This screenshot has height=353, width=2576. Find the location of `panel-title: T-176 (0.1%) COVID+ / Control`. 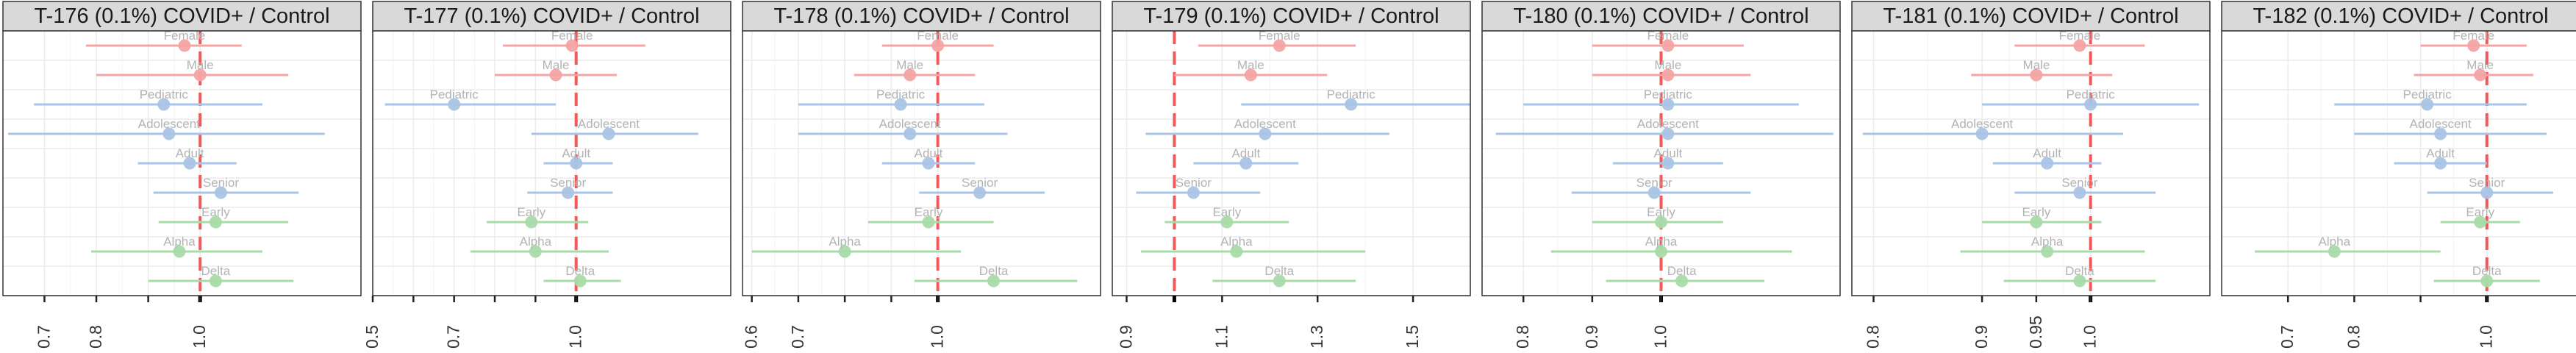

panel-title: T-176 (0.1%) COVID+ / Control is located at coordinates (181, 16).